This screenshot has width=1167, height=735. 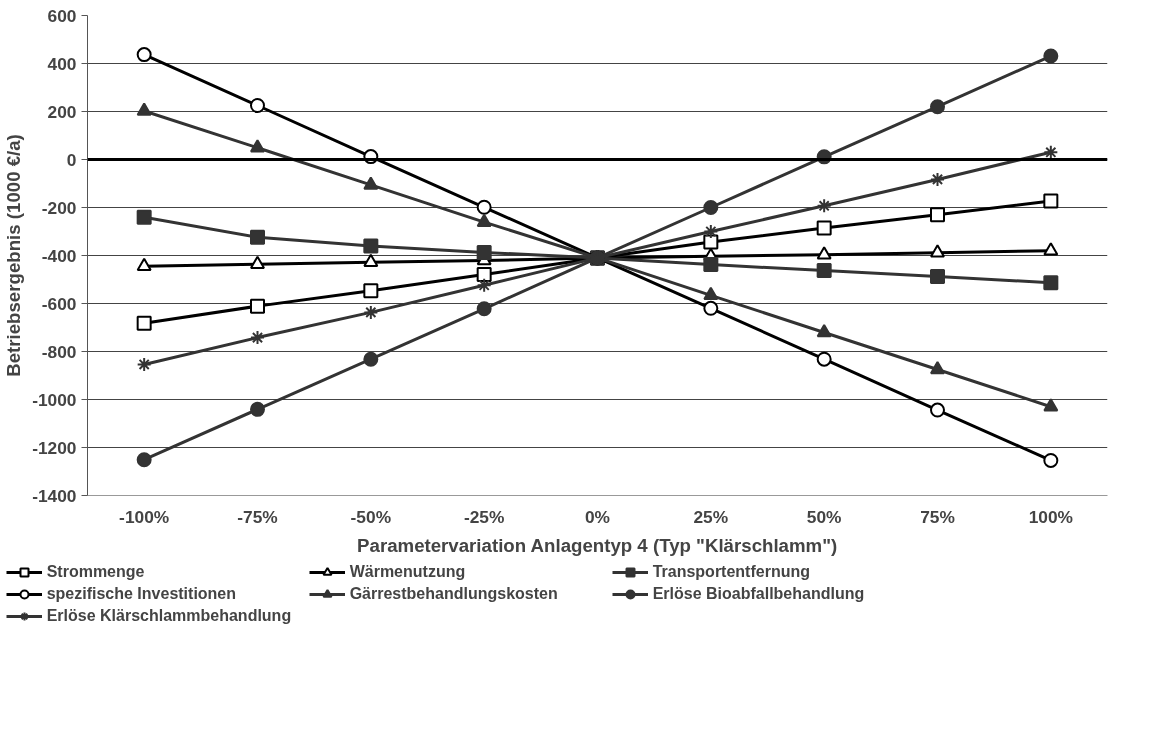 What do you see at coordinates (54, 447) in the screenshot?
I see `y-tick-label: -1200` at bounding box center [54, 447].